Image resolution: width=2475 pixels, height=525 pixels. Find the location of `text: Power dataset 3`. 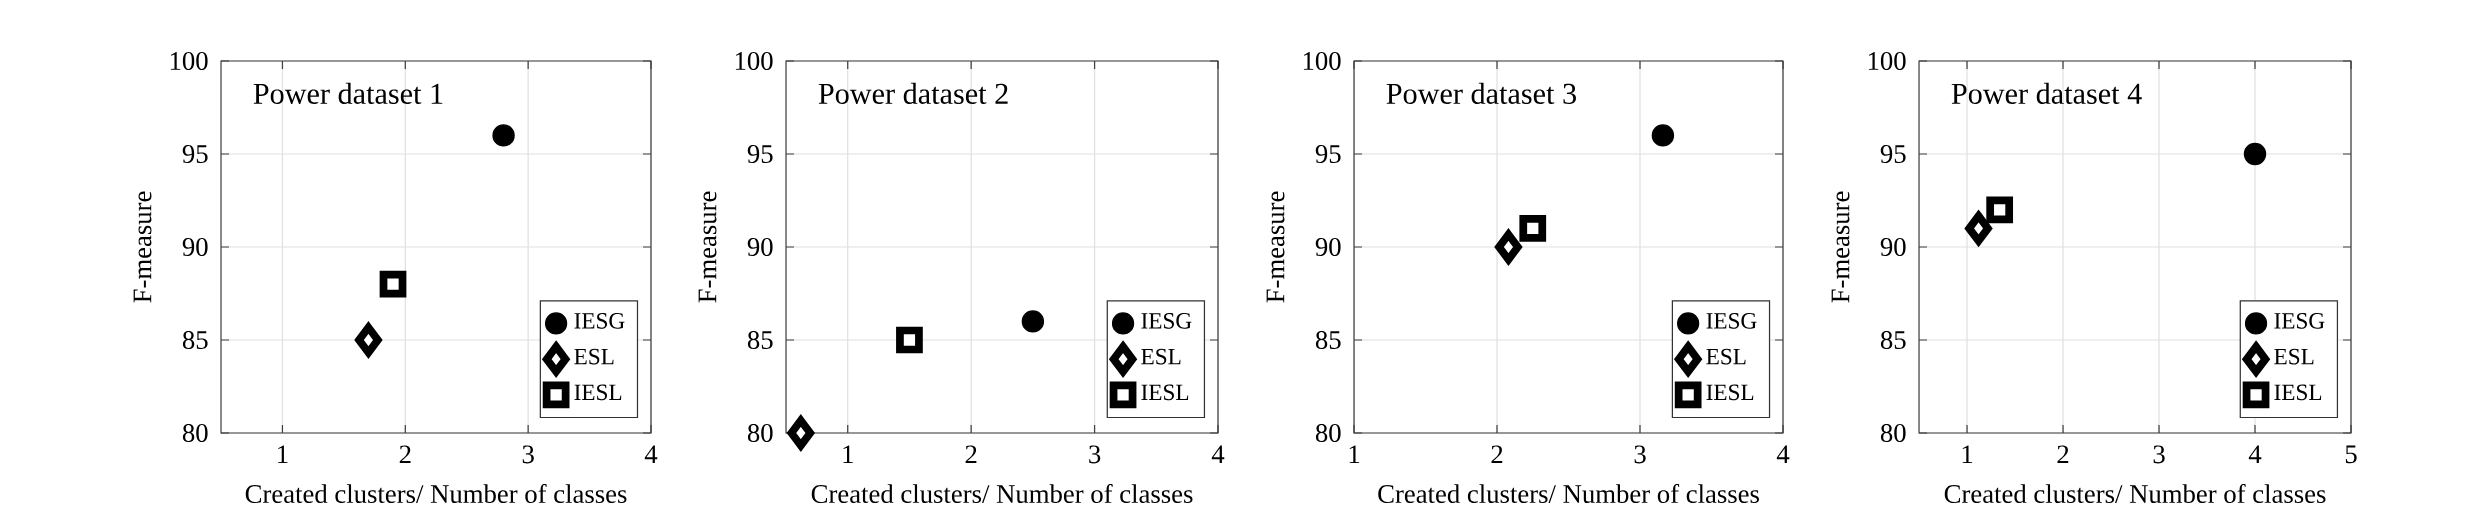

text: Power dataset 3 is located at coordinates (1481, 93).